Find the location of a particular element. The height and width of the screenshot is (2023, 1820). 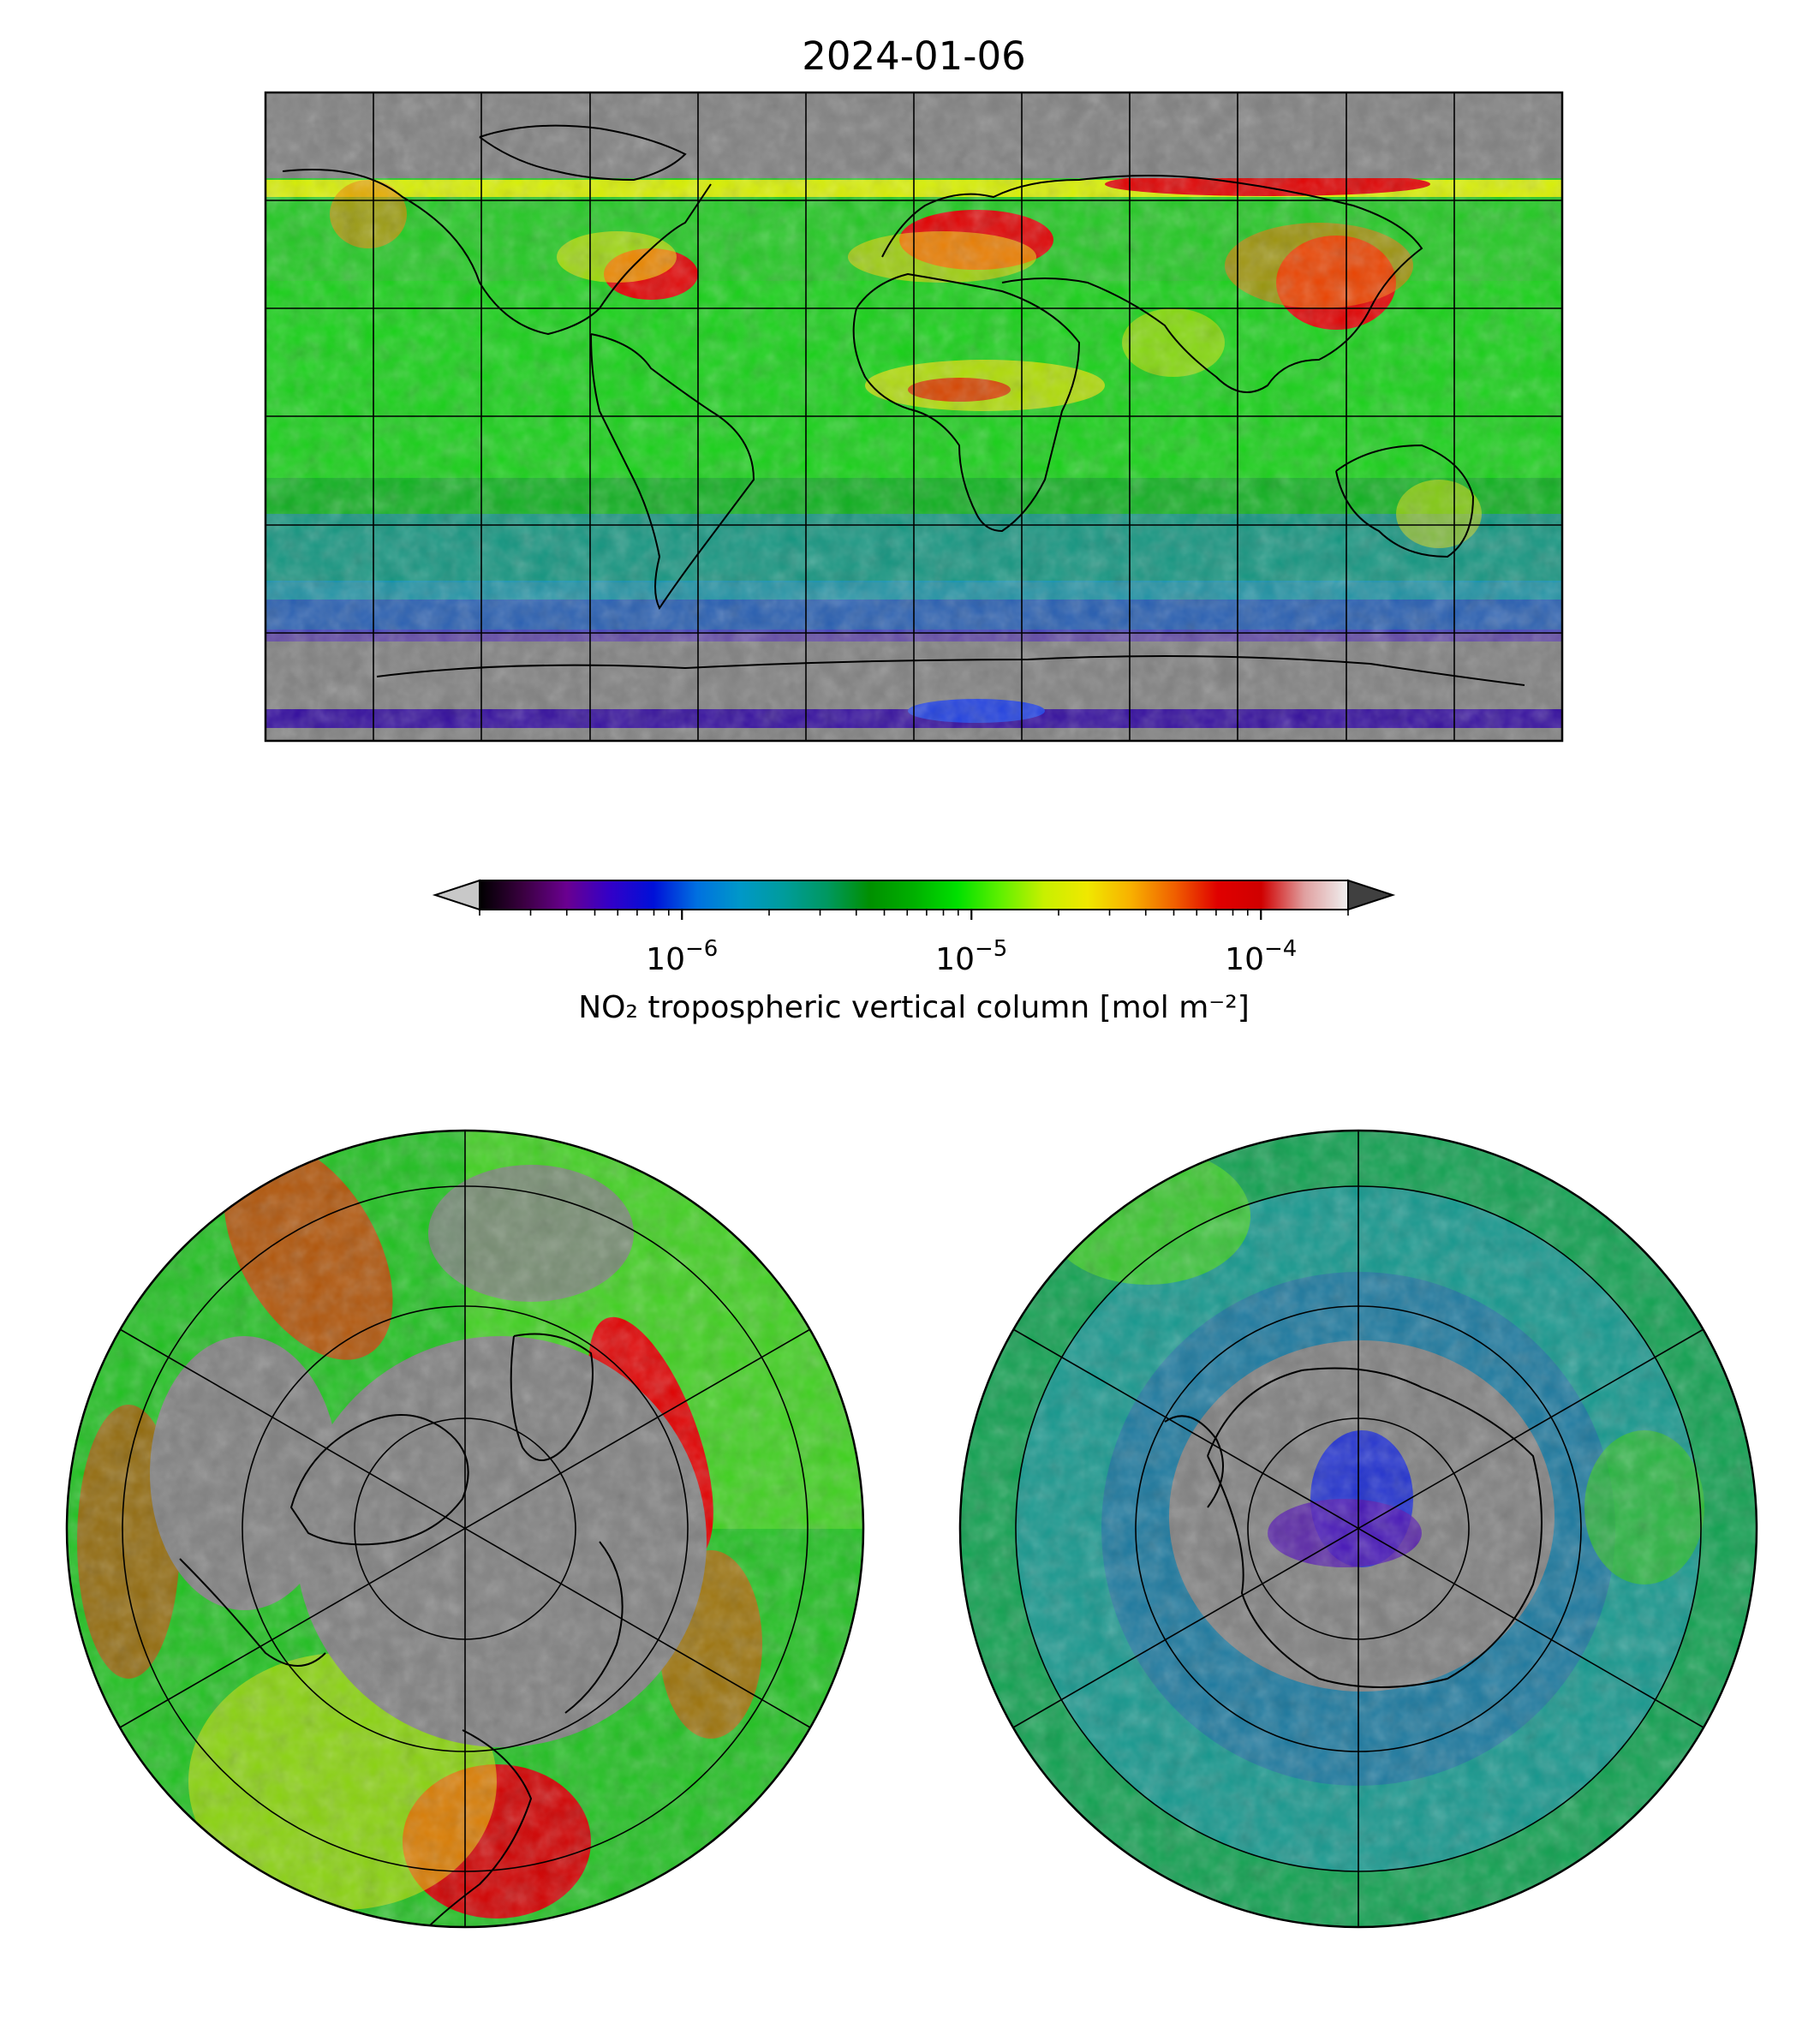

colorbar-tick-label: 10⁻⁴ is located at coordinates (1261, 956).